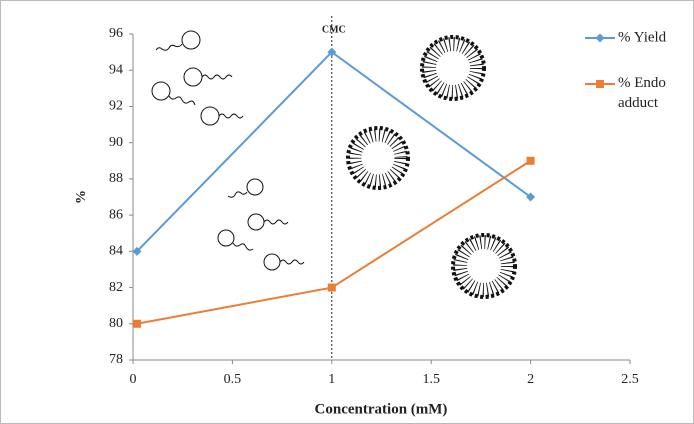 This screenshot has width=694, height=424. Describe the element at coordinates (642, 37) in the screenshot. I see `legend-label: % Yield` at that location.